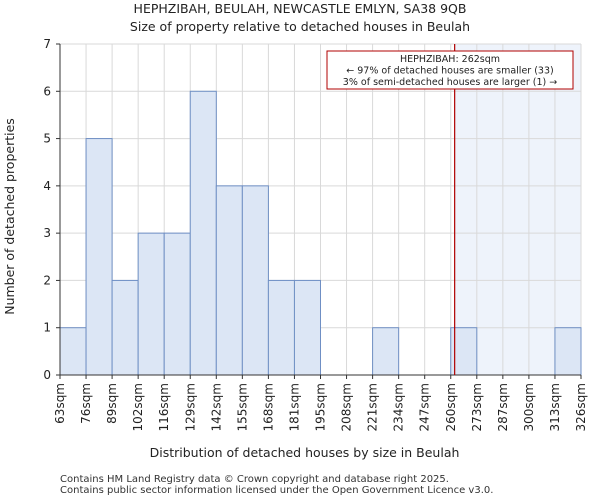 The image size is (600, 500). What do you see at coordinates (47, 280) in the screenshot?
I see `y-tick-label: 2` at bounding box center [47, 280].